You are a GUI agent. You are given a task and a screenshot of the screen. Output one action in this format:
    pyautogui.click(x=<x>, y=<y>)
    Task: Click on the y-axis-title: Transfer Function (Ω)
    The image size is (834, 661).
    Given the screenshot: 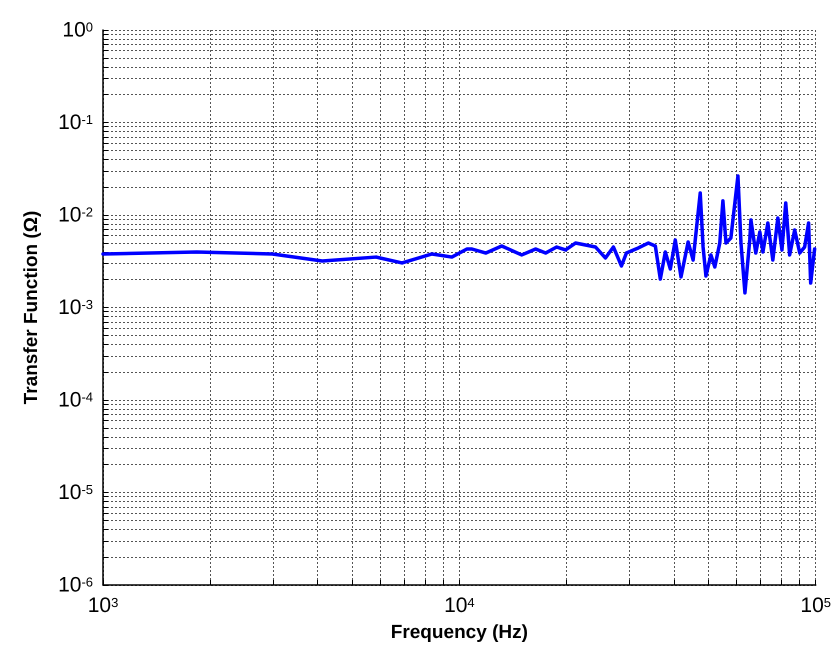 What is the action you would take?
    pyautogui.click(x=31, y=307)
    